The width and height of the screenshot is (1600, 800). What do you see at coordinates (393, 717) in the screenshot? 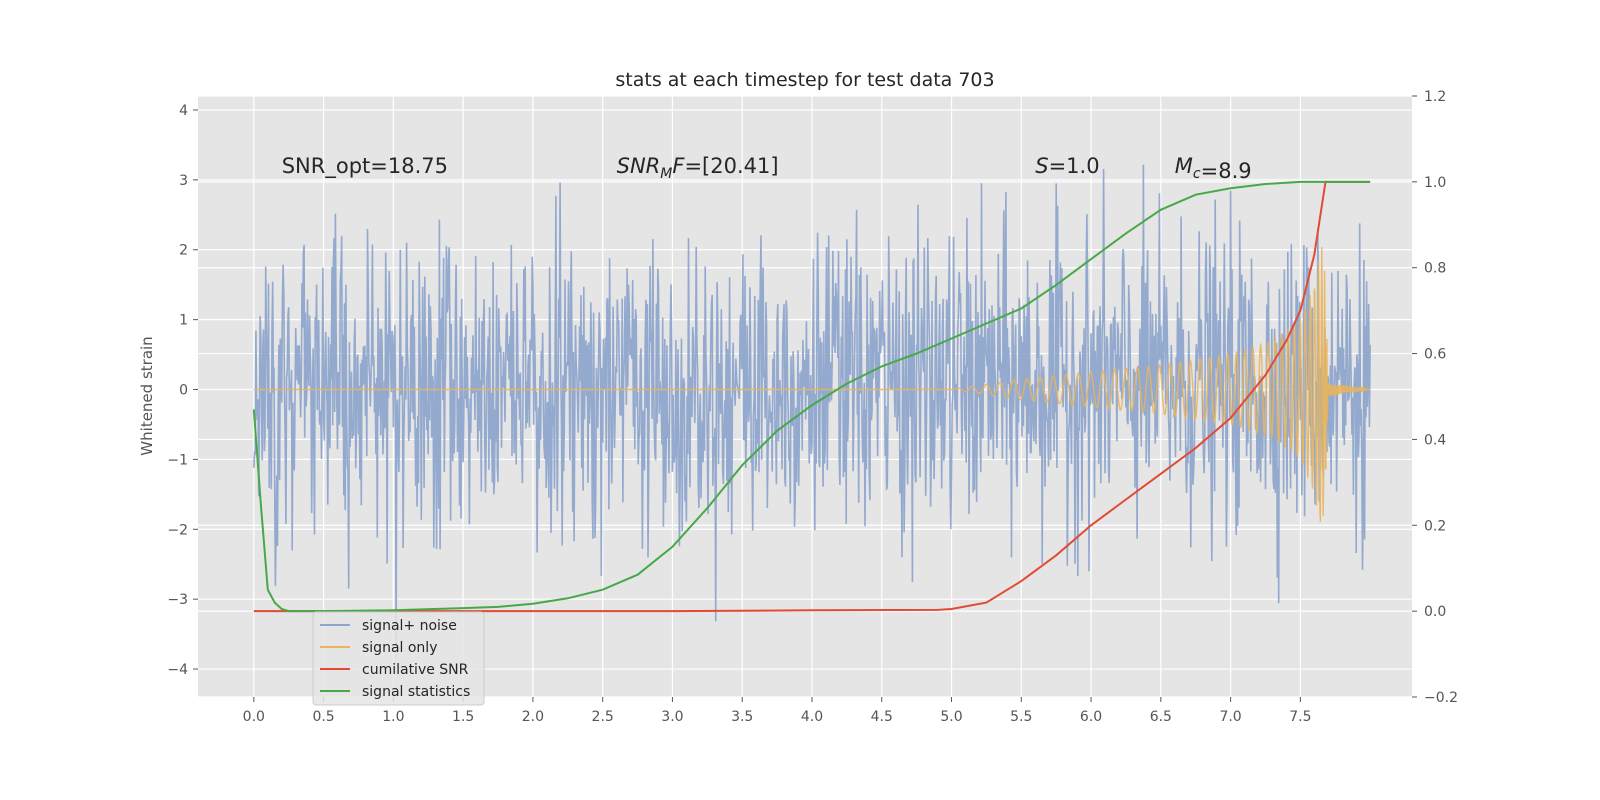
I see `x-tick-label-2: 1.0` at bounding box center [393, 717].